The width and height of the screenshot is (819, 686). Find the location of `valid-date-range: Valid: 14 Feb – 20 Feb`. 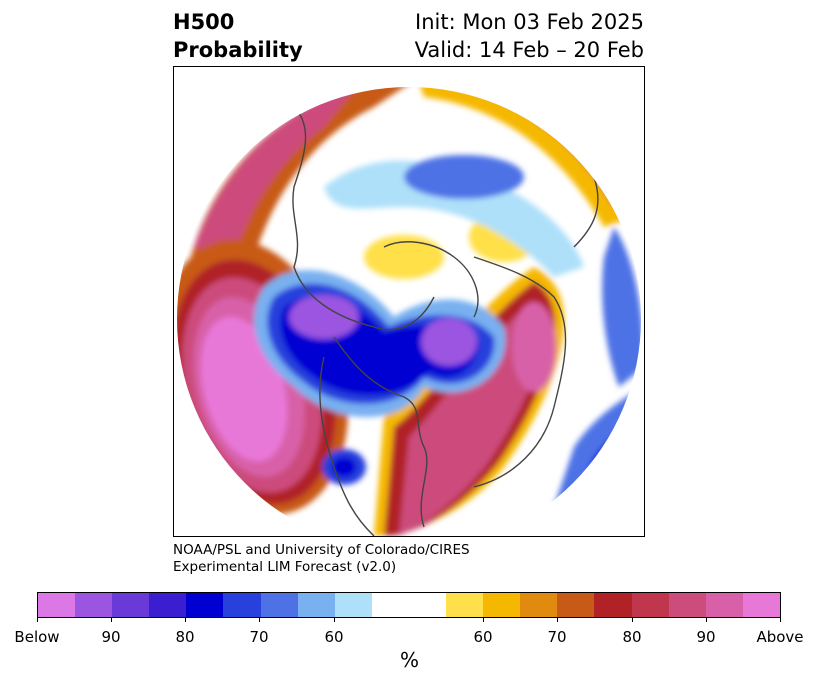

valid-date-range: Valid: 14 Feb – 20 Feb is located at coordinates (529, 50).